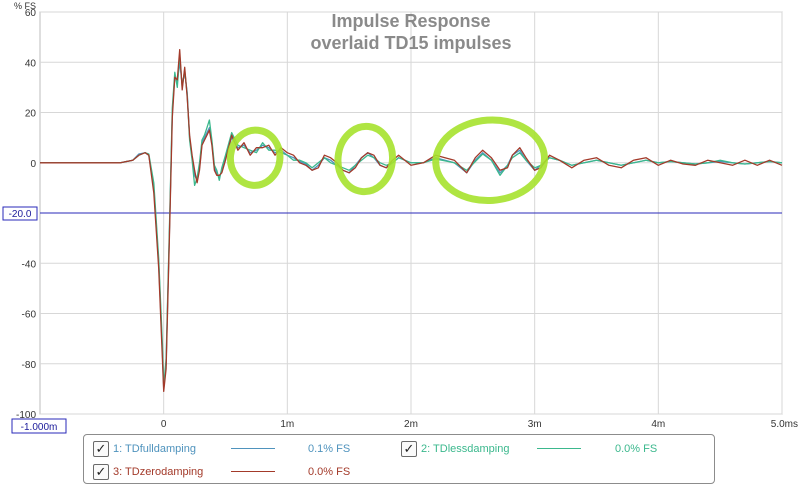 The width and height of the screenshot is (800, 493). What do you see at coordinates (409, 449) in the screenshot?
I see `legend-checkbox-tdlessdamping: ✓` at bounding box center [409, 449].